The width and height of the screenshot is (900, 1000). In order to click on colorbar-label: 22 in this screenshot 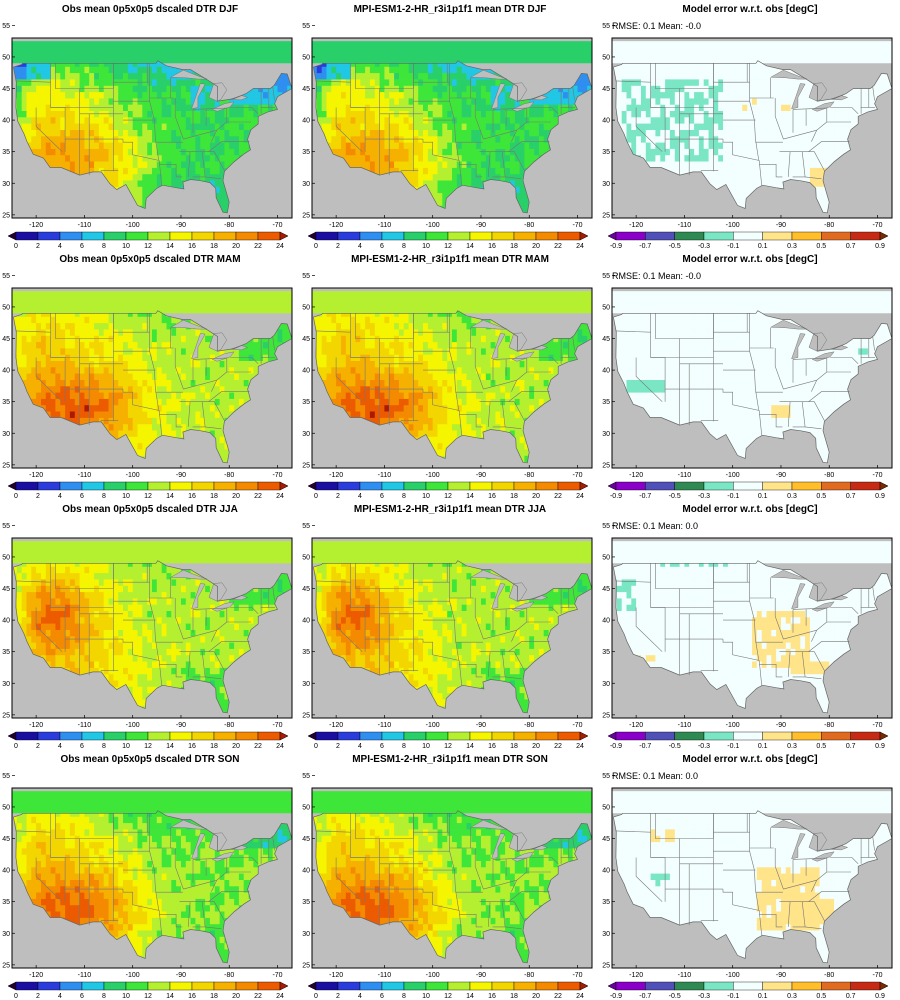, I will do `click(558, 496)`.